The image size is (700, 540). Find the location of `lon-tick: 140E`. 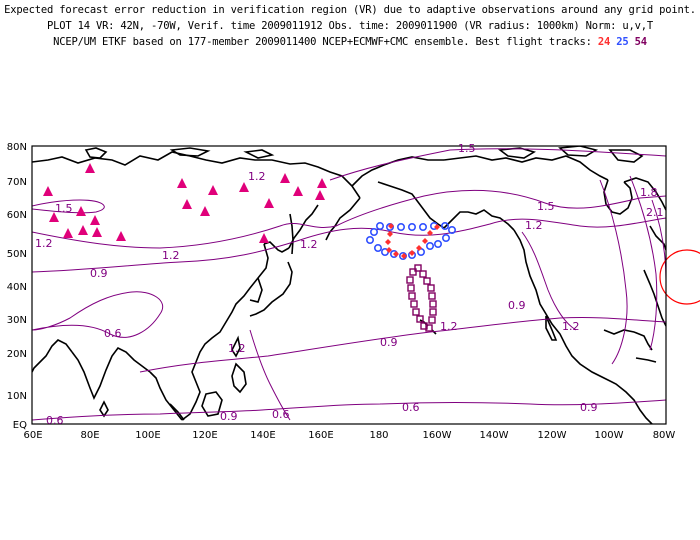

lon-tick: 140E is located at coordinates (262, 435).